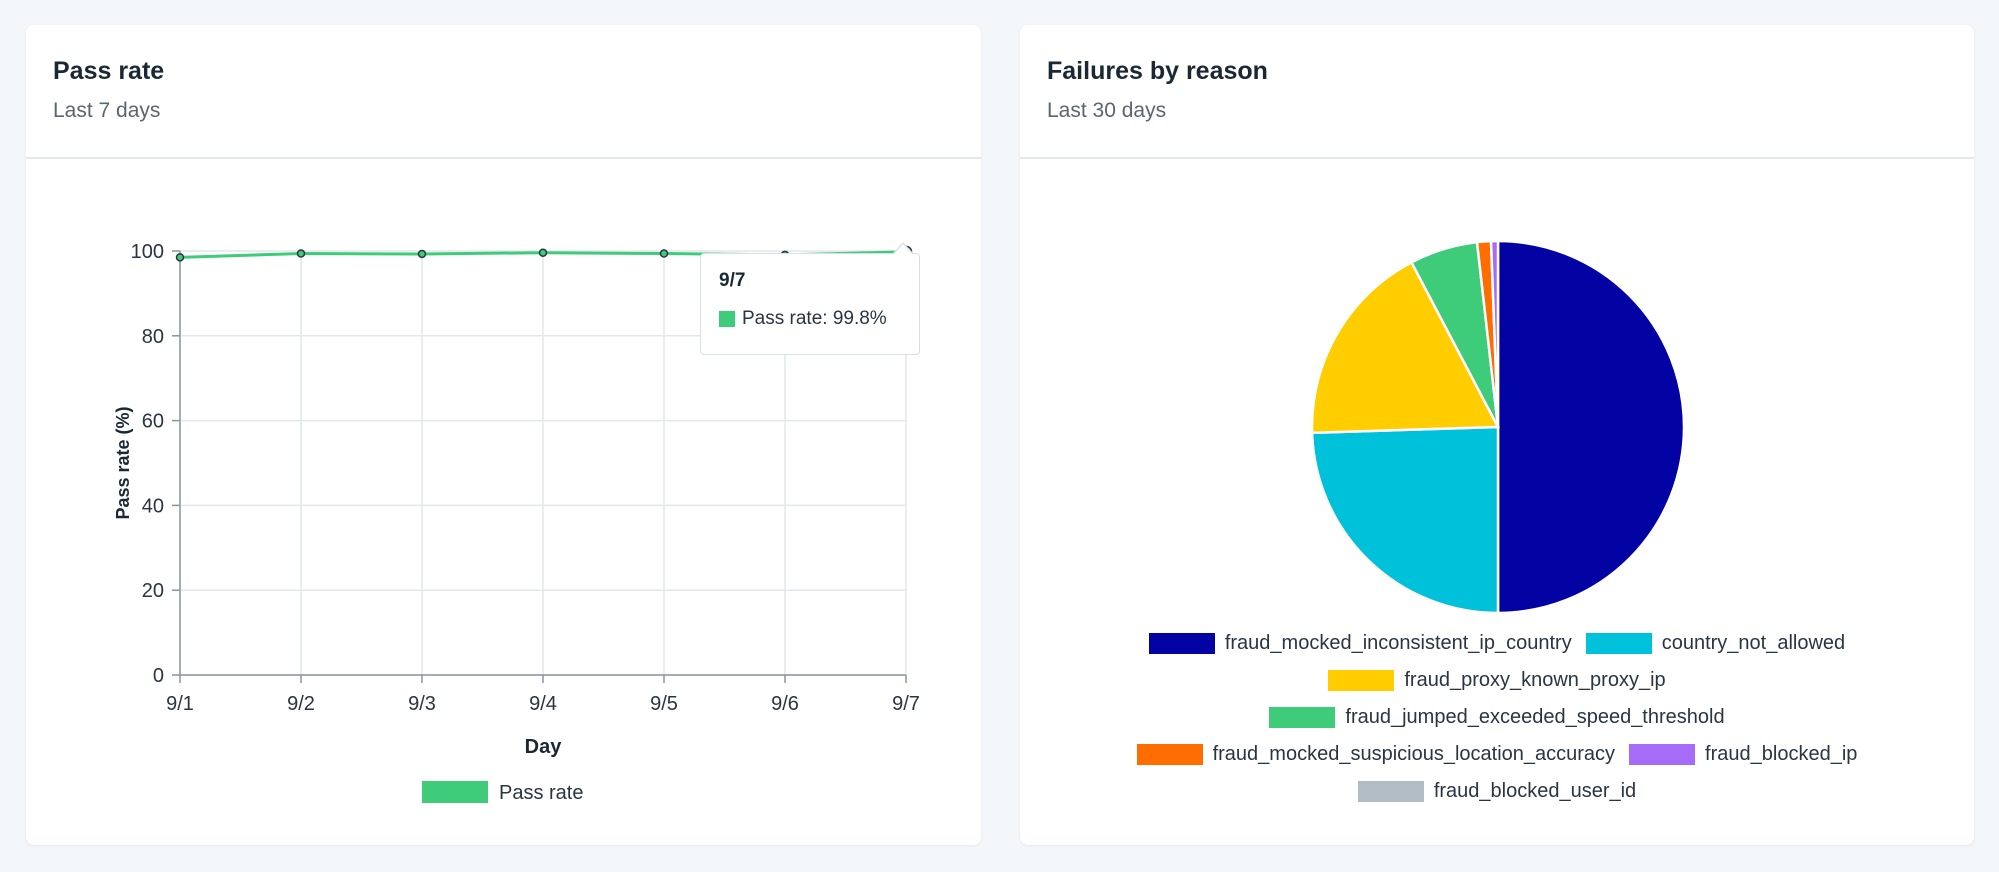  Describe the element at coordinates (153, 506) in the screenshot. I see `y-tick-label: 40` at that location.